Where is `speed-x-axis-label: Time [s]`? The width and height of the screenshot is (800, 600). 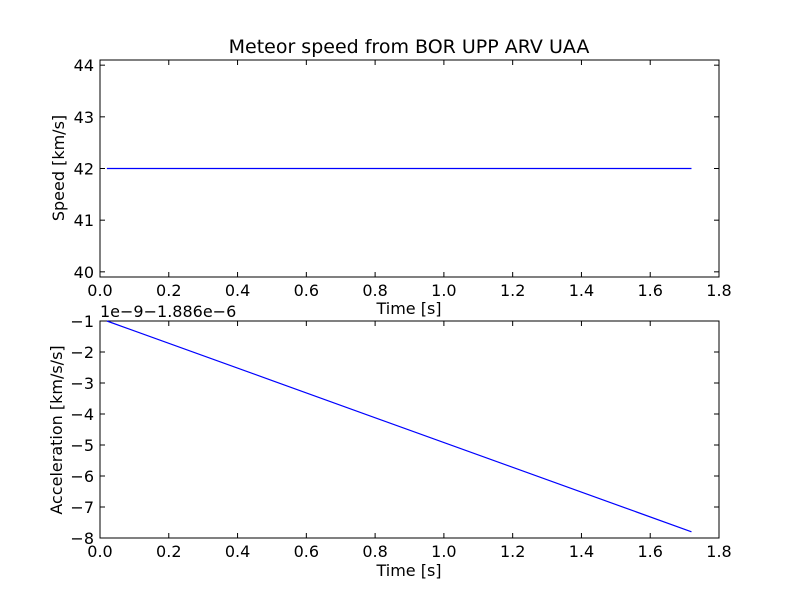
speed-x-axis-label: Time [s] is located at coordinates (408, 308).